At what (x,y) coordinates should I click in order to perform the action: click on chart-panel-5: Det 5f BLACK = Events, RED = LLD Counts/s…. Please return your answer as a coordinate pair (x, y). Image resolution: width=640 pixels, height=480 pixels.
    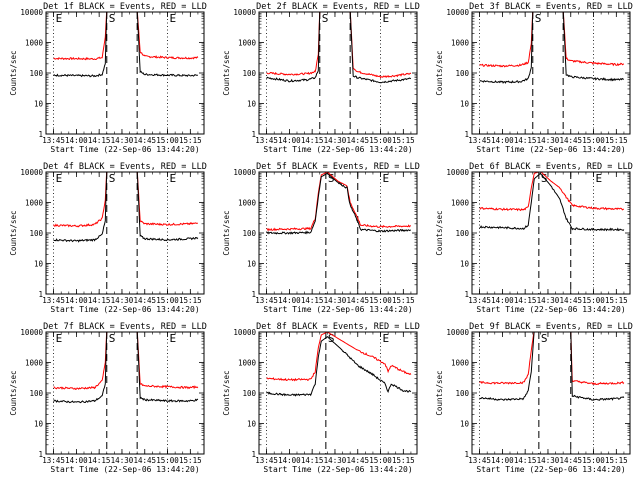
    Looking at the image, I should click on (321, 238).